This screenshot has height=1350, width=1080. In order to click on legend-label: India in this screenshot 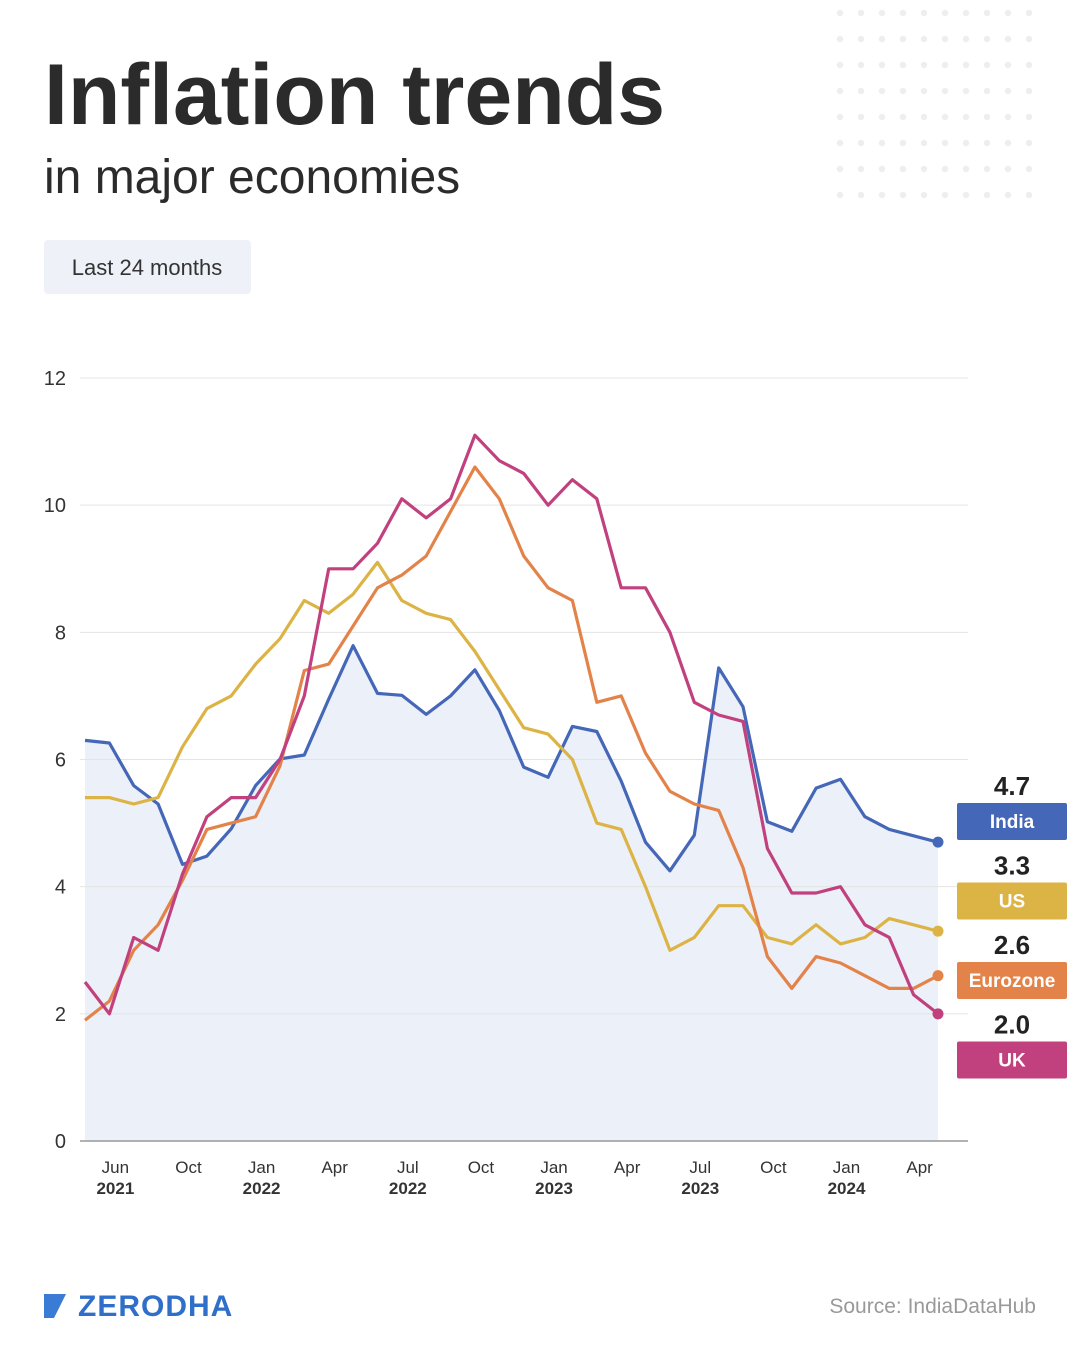, I will do `click(1012, 822)`.